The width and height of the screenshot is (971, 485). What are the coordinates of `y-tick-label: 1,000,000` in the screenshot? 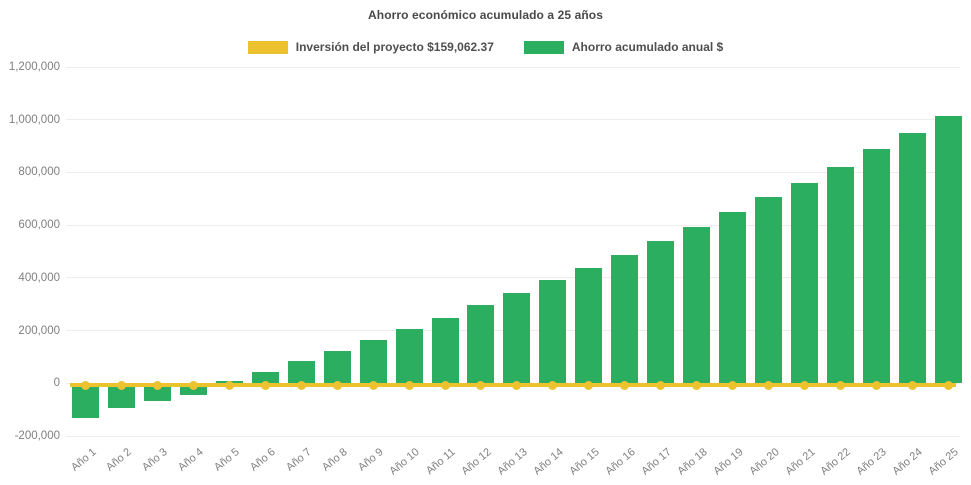 It's located at (34, 119).